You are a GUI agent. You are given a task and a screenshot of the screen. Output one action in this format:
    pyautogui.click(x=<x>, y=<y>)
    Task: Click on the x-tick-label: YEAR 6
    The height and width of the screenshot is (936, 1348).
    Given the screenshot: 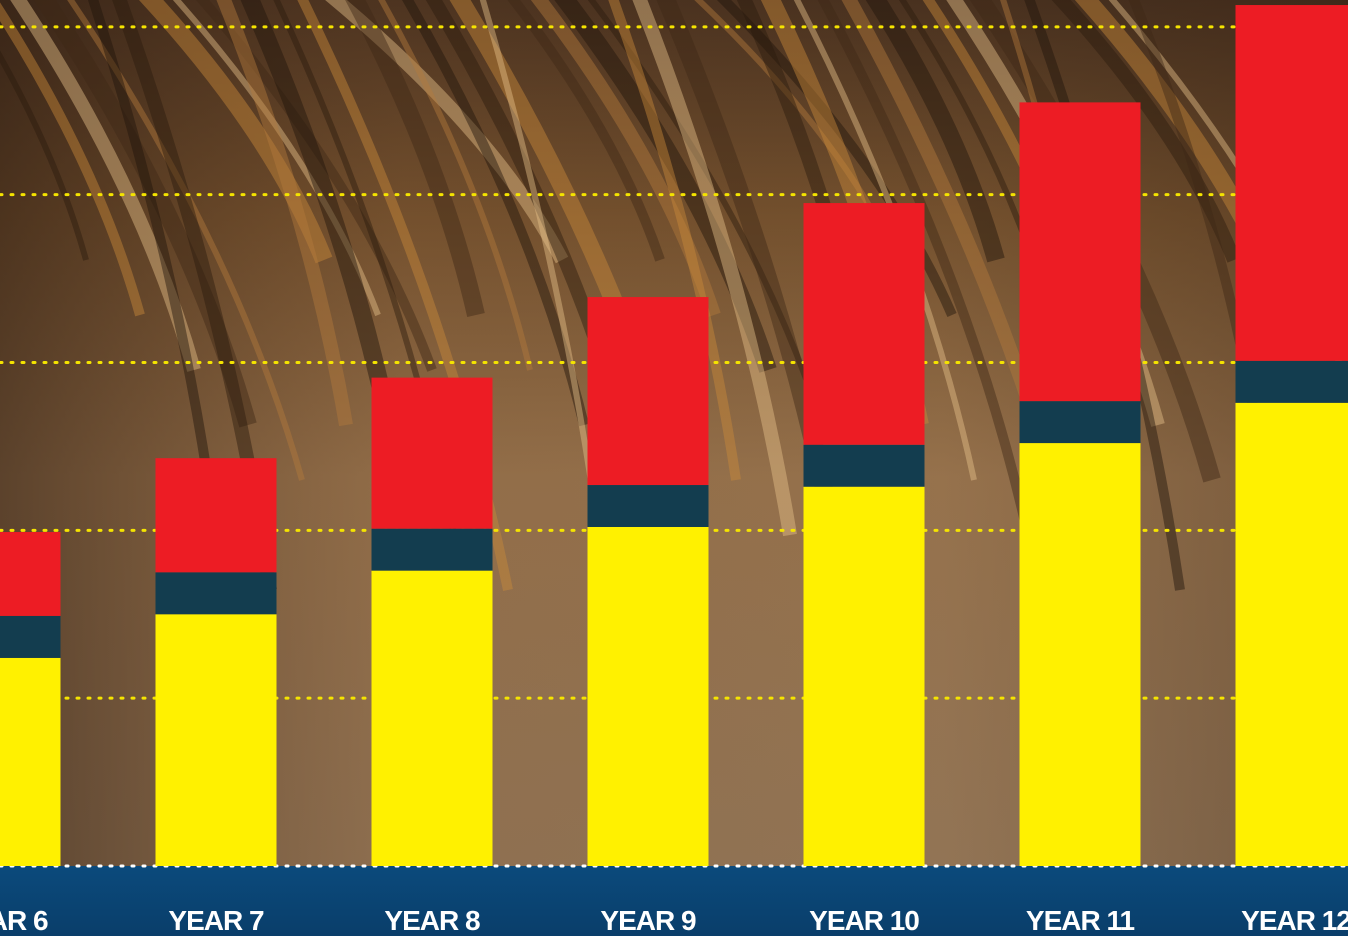 What is the action you would take?
    pyautogui.click(x=24, y=920)
    